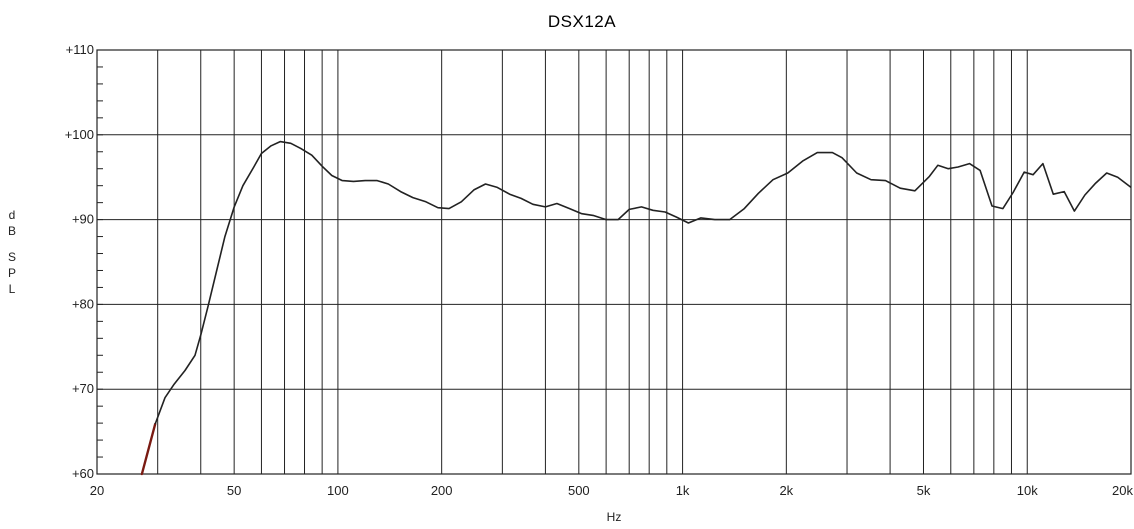 This screenshot has width=1134, height=529. Describe the element at coordinates (12, 289) in the screenshot. I see `y-axis-label-letter: L` at that location.